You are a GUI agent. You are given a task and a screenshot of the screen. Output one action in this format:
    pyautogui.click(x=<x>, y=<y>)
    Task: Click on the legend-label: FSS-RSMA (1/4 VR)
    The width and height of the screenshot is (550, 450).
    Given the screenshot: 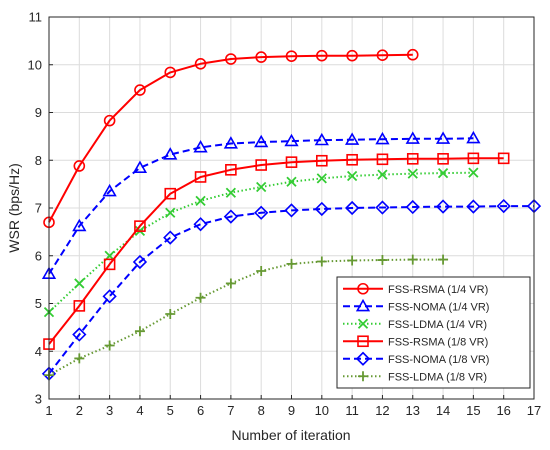 What is the action you would take?
    pyautogui.click(x=438, y=290)
    